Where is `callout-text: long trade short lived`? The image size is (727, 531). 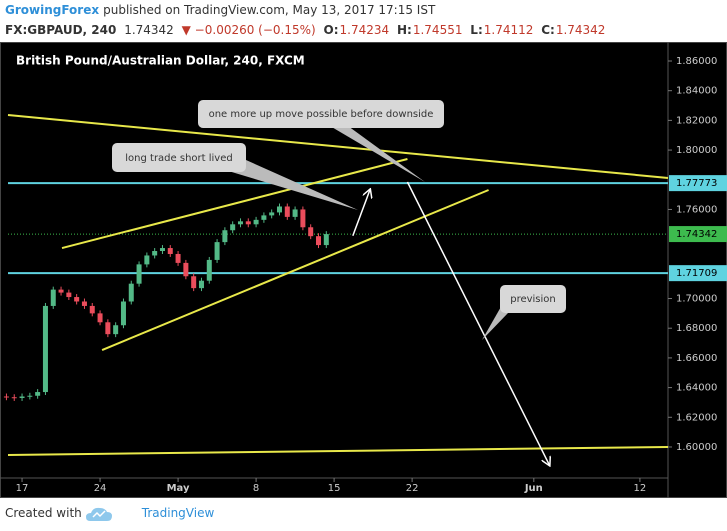 callout-text: long trade short lived is located at coordinates (178, 158).